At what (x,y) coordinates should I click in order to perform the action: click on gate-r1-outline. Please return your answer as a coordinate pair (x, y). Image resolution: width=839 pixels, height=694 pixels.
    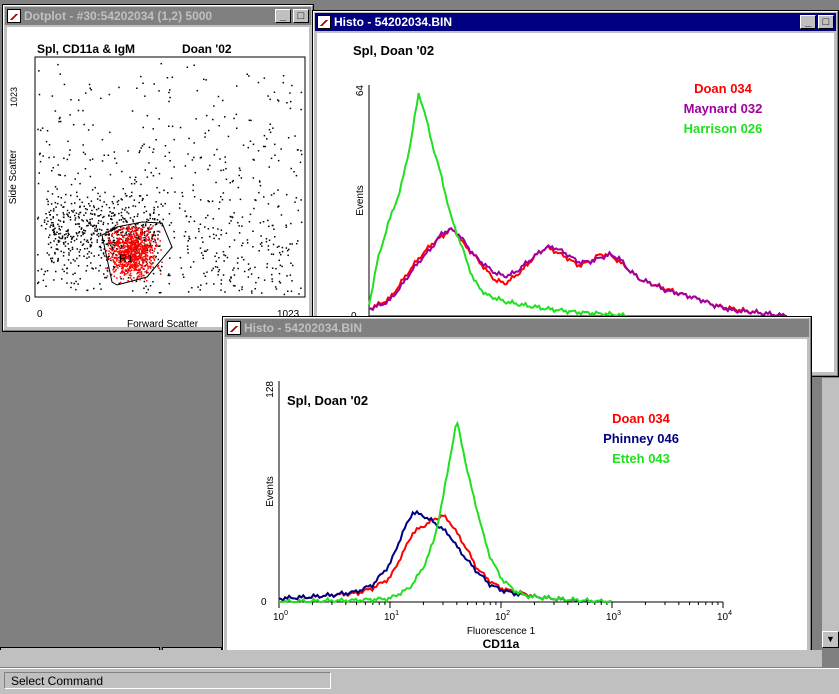
    Looking at the image, I should click on (137, 253).